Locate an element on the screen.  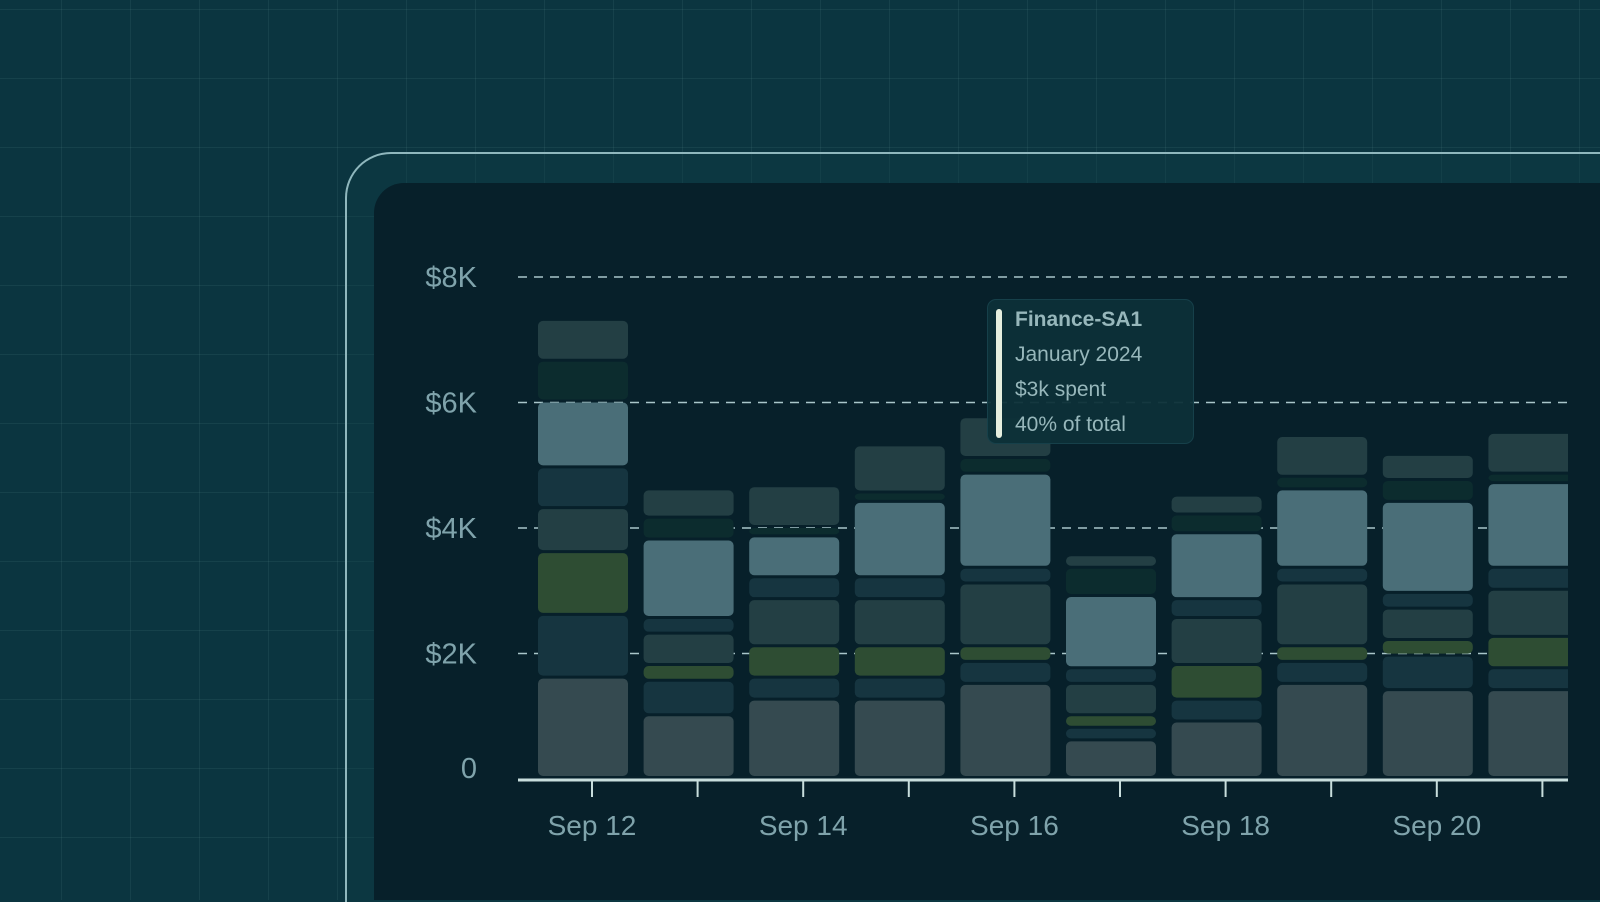
x-tick-label: Sep 20 is located at coordinates (1436, 825).